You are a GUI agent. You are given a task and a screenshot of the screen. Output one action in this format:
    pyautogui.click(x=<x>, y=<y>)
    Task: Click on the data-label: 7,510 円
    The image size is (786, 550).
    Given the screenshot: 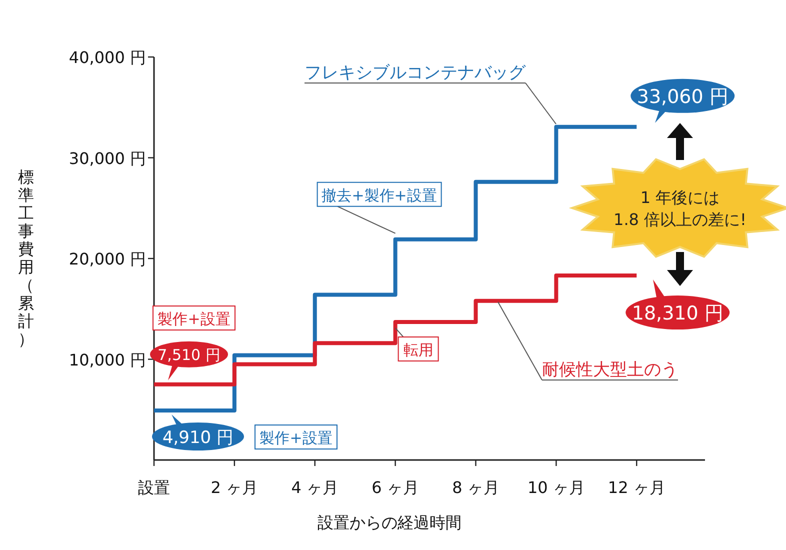 What is the action you would take?
    pyautogui.click(x=189, y=355)
    